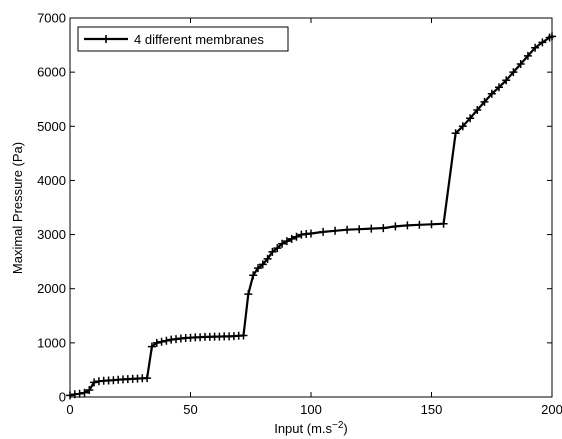 The width and height of the screenshot is (562, 439). I want to click on legend: 4 different membranes, so click(183, 39).